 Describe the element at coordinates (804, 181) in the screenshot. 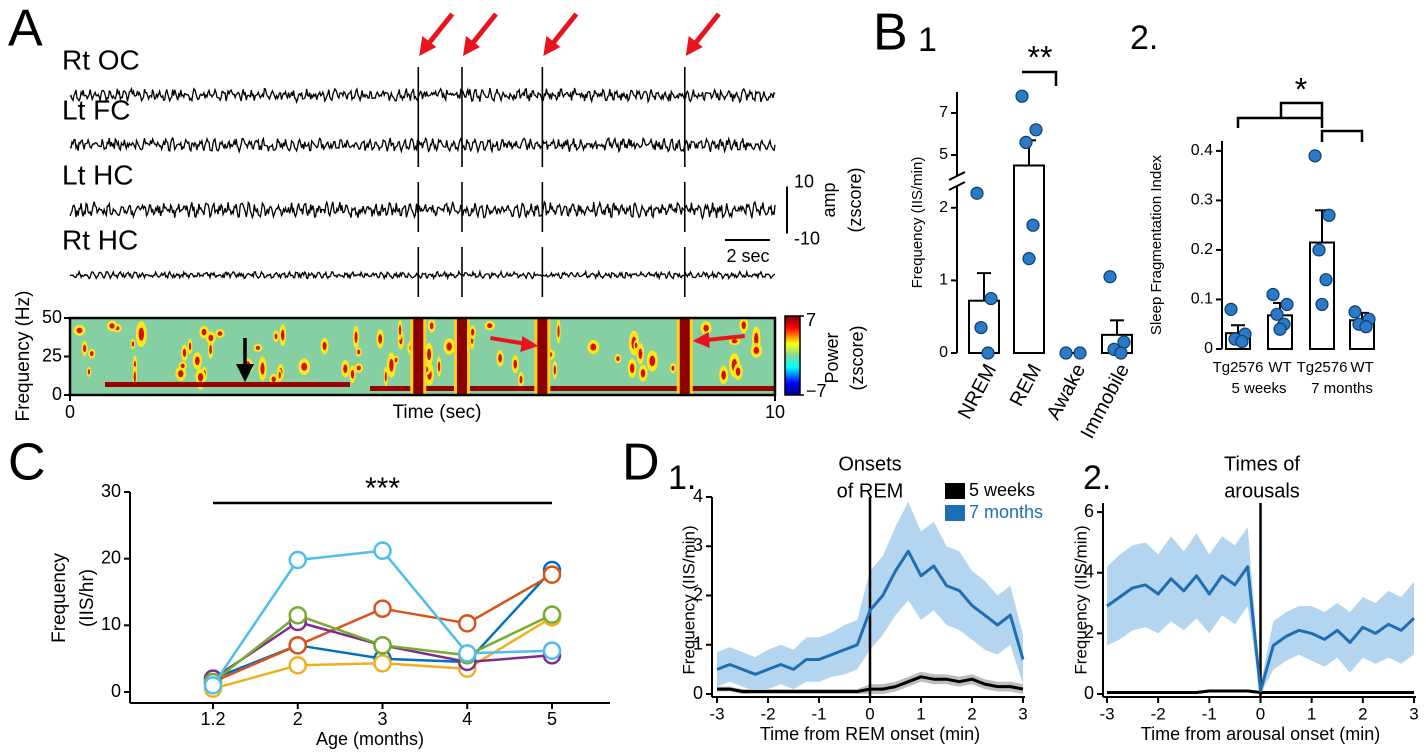

I see `amp-scale-label: 10` at that location.